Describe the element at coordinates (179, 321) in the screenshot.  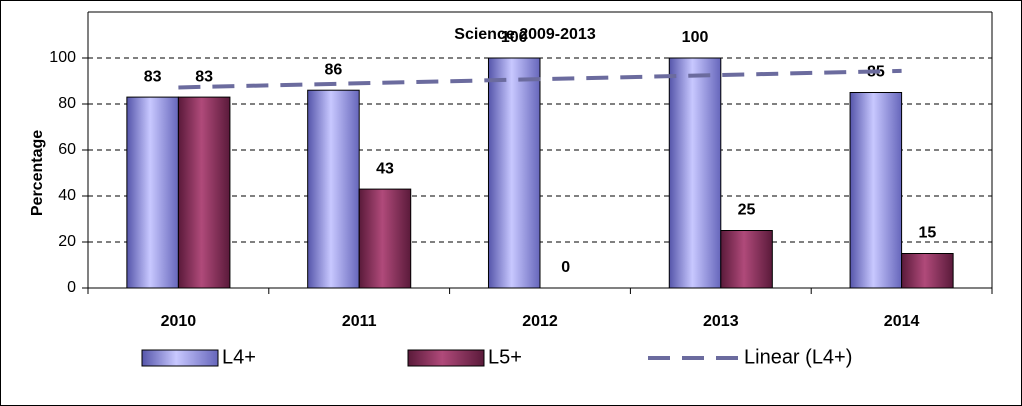
I see `x-tick-label: 2010` at that location.